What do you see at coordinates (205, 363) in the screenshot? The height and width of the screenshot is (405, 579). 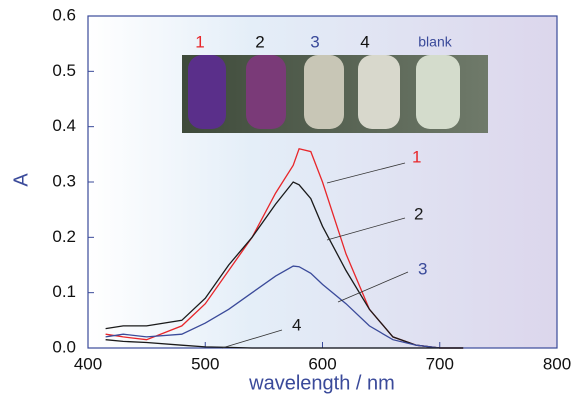 I see `x-tick-label: 500` at bounding box center [205, 363].